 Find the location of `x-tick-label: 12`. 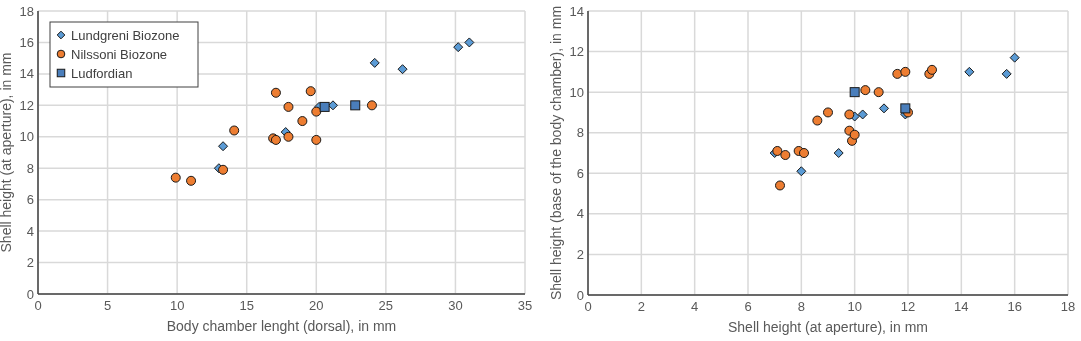

x-tick-label: 12 is located at coordinates (908, 306).